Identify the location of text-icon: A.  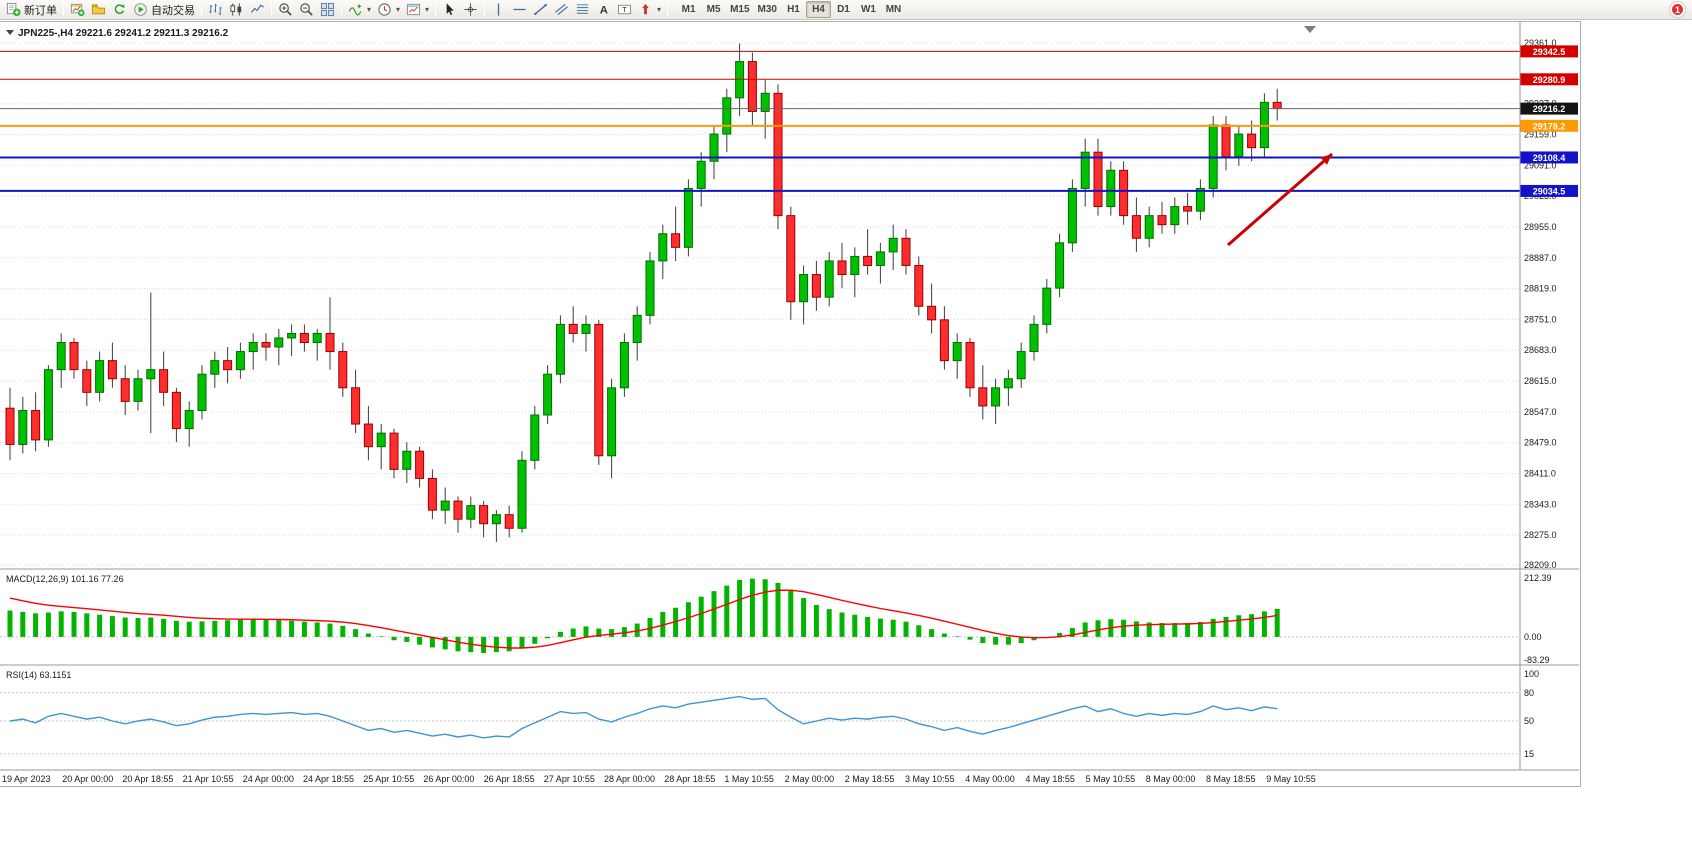
(603, 9).